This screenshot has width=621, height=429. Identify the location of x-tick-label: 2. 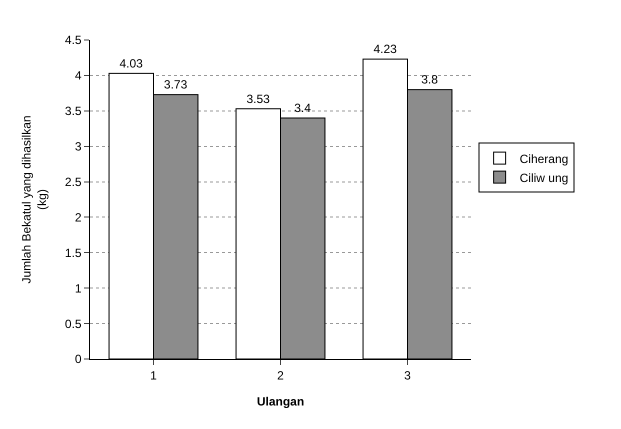
(280, 375).